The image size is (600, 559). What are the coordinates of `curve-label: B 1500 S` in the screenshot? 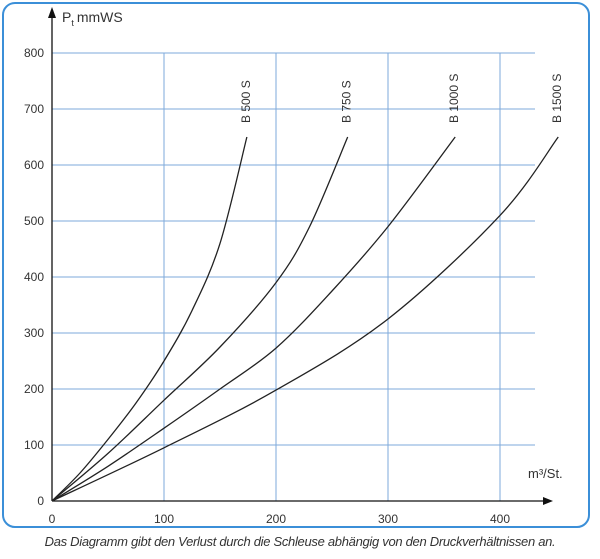 It's located at (557, 98).